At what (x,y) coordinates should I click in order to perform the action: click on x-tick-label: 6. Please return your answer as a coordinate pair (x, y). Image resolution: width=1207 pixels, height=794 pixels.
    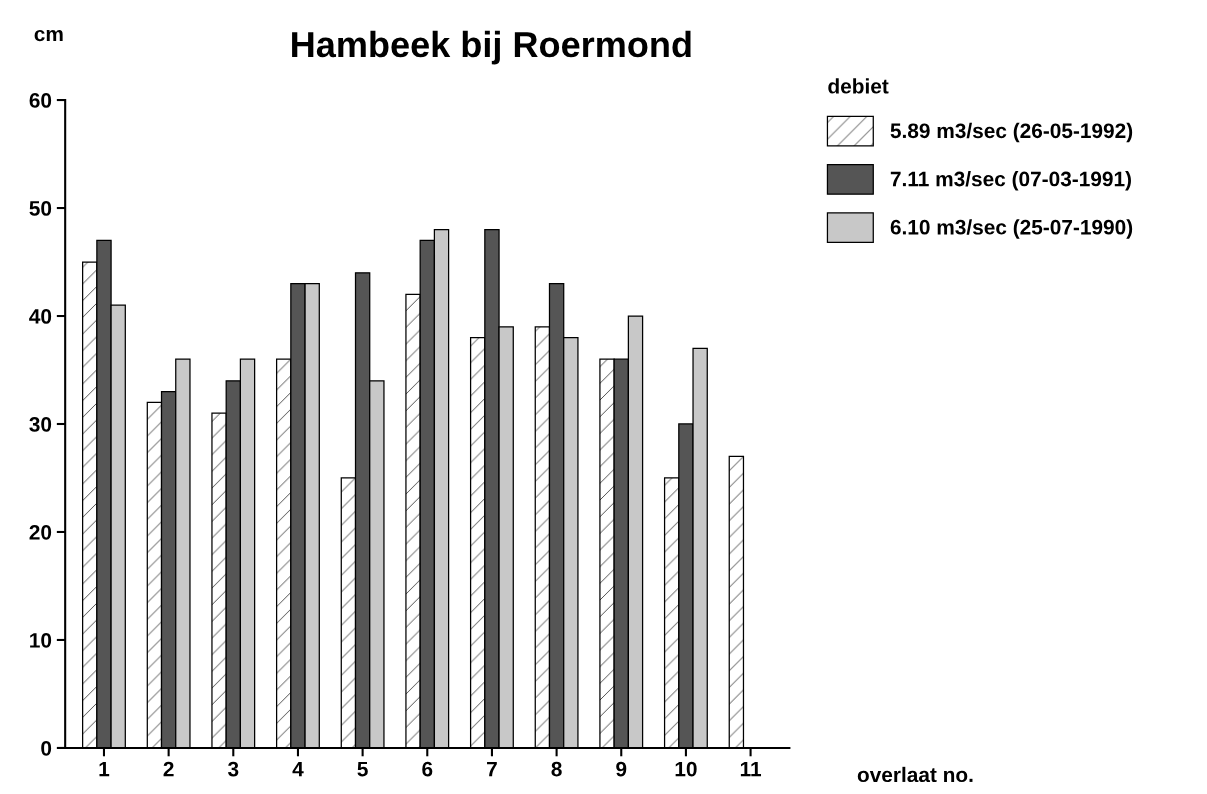
    Looking at the image, I should click on (427, 769).